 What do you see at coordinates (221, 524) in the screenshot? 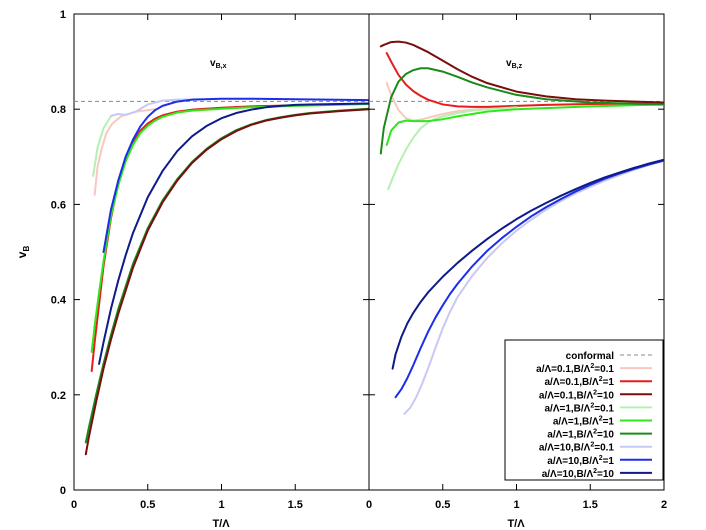
I see `left-x-axis-label: T/Λ` at bounding box center [221, 524].